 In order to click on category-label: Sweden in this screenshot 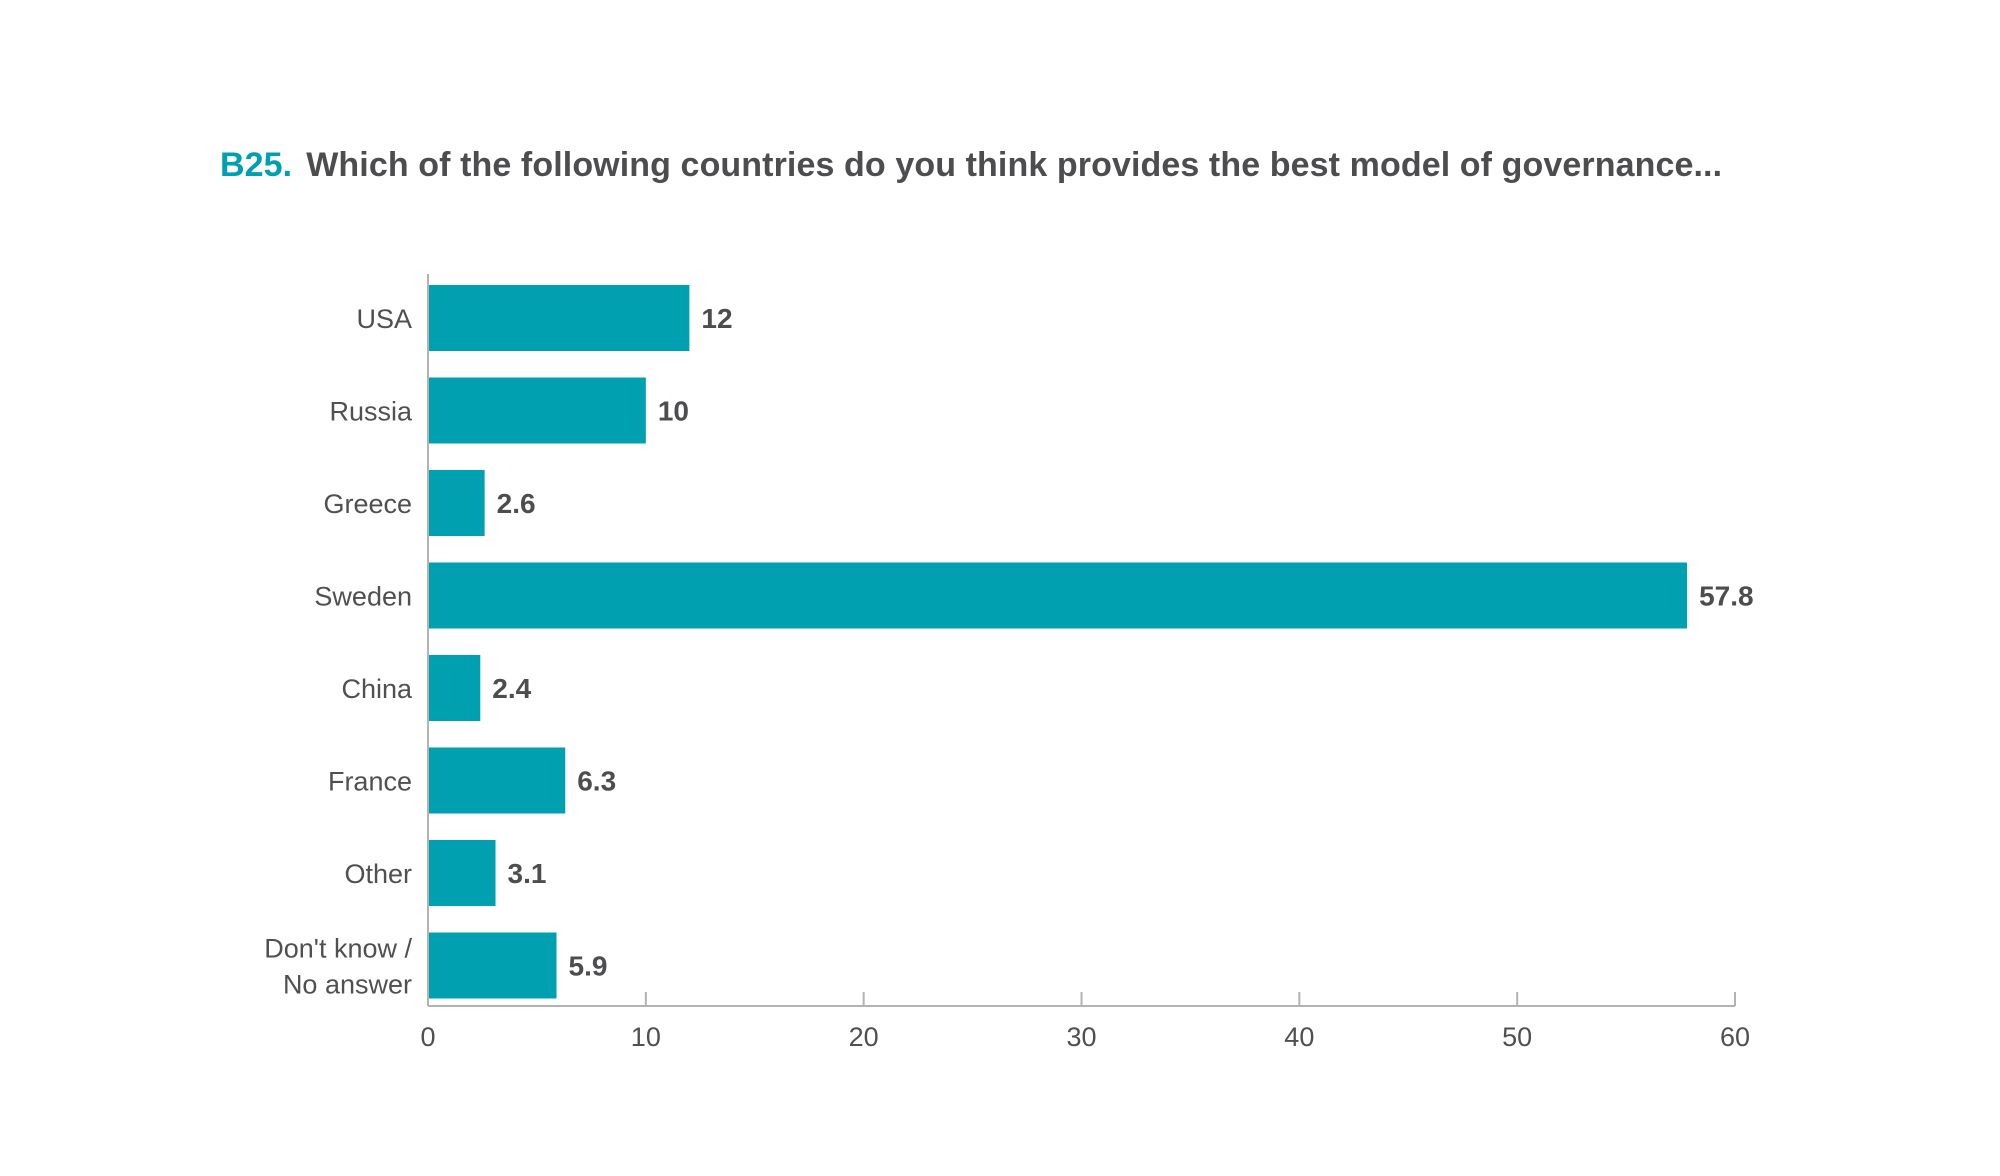, I will do `click(363, 597)`.